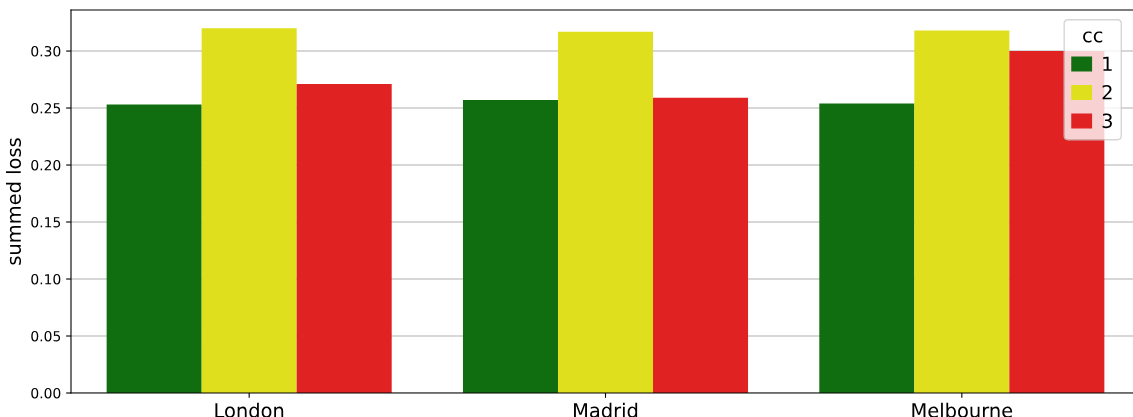 The width and height of the screenshot is (1133, 417). I want to click on y-tick-label: 0.30, so click(46, 51).